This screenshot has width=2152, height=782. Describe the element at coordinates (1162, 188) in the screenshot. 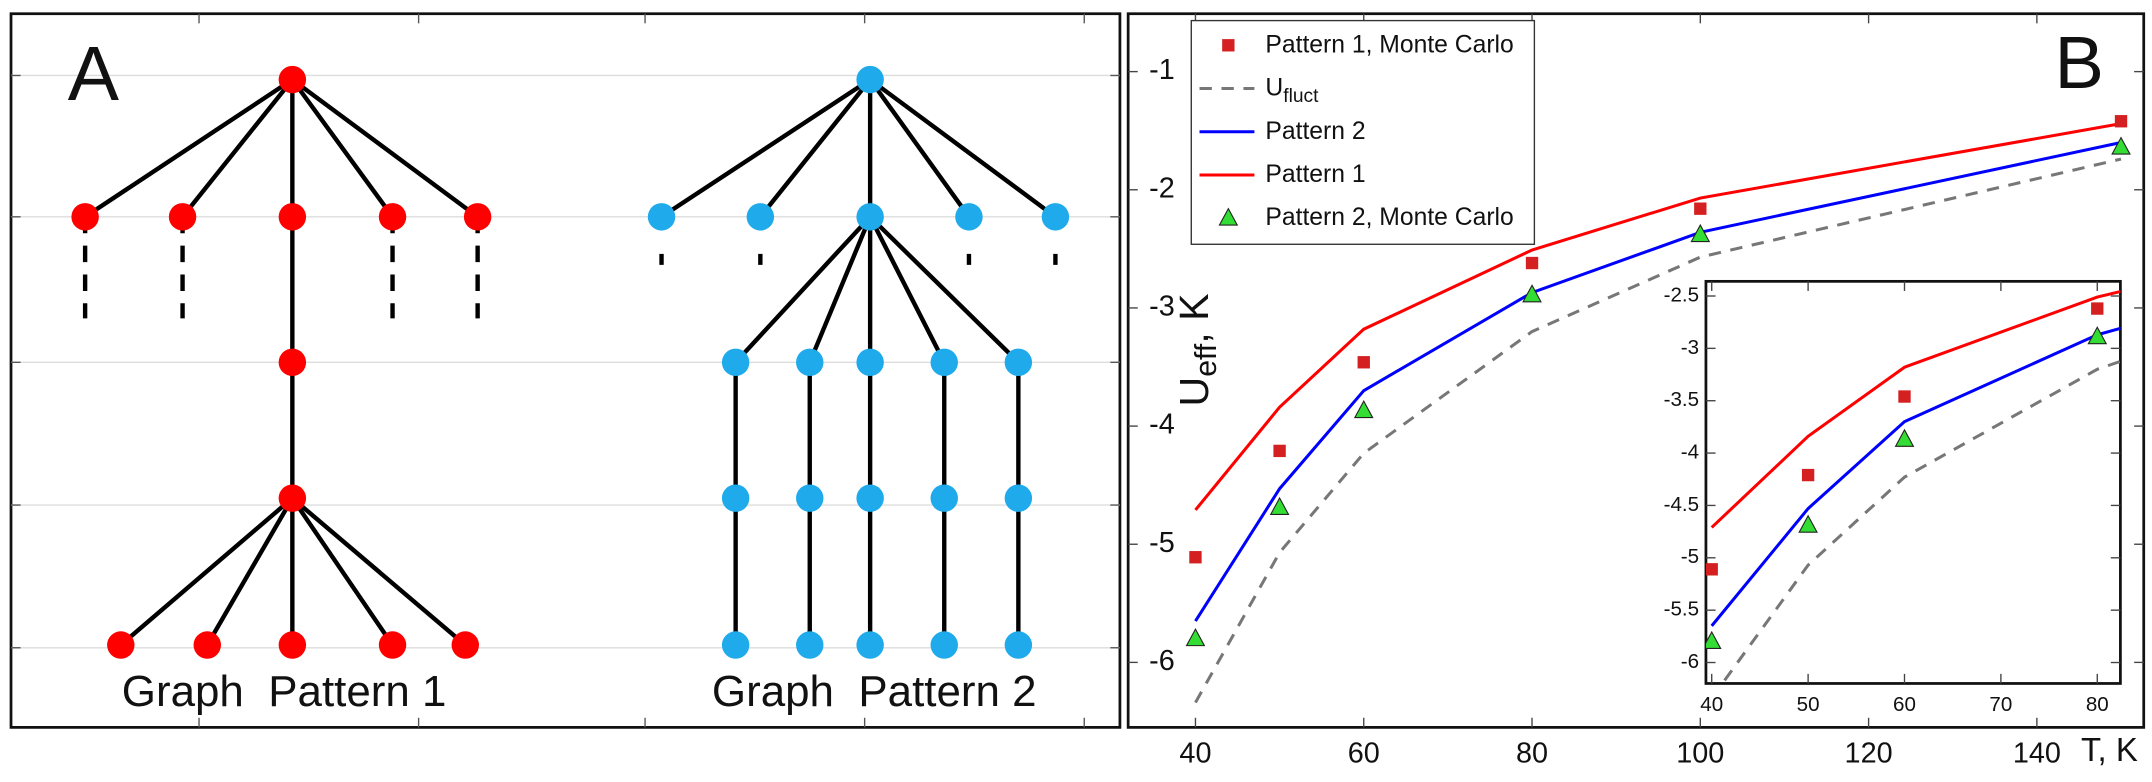

I see `y-tick-label: -2` at that location.